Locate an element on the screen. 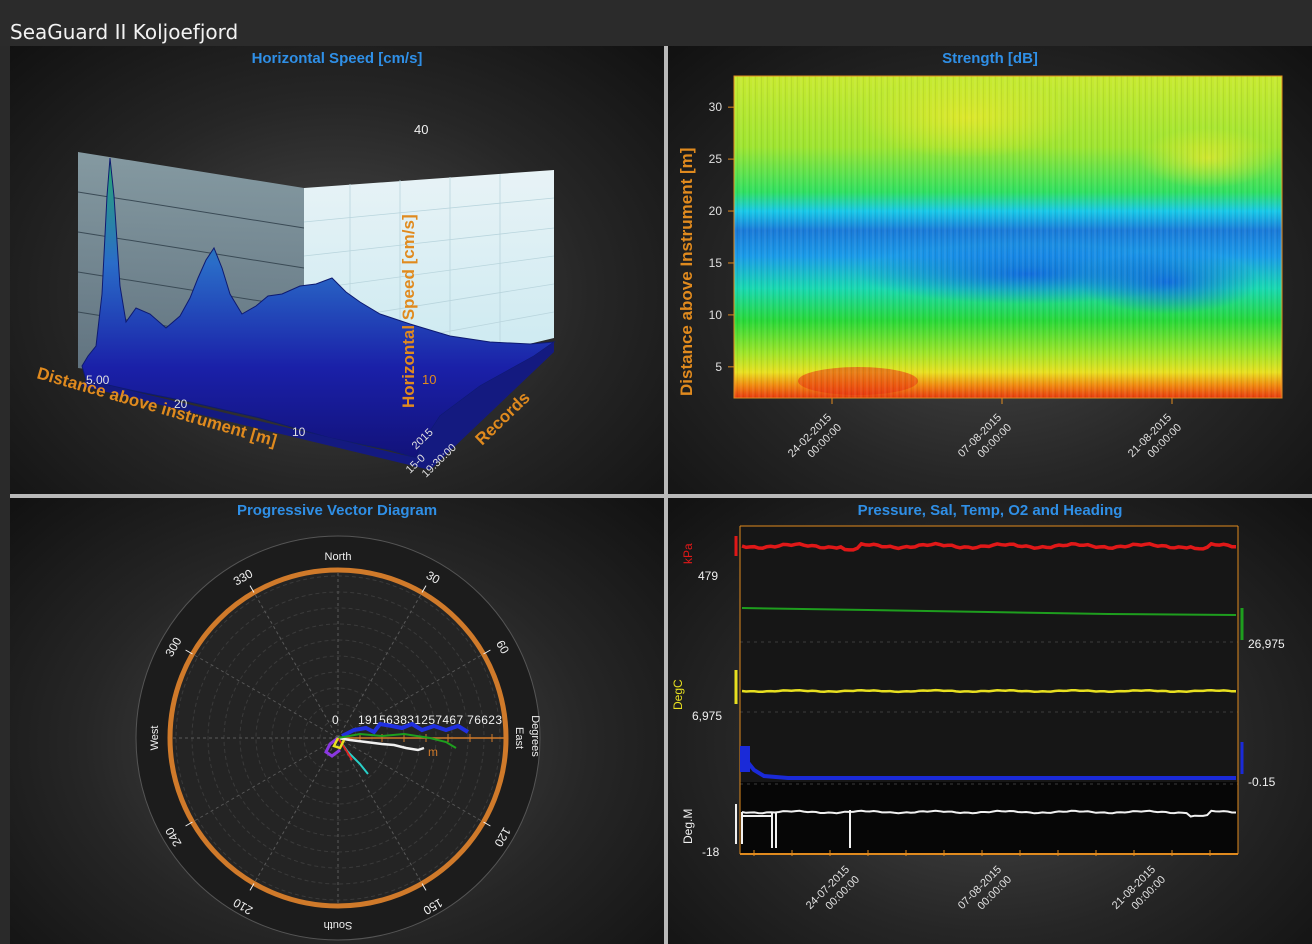  strength-y-ticks: 30 25 20 15 10 5 is located at coordinates (721, 237).